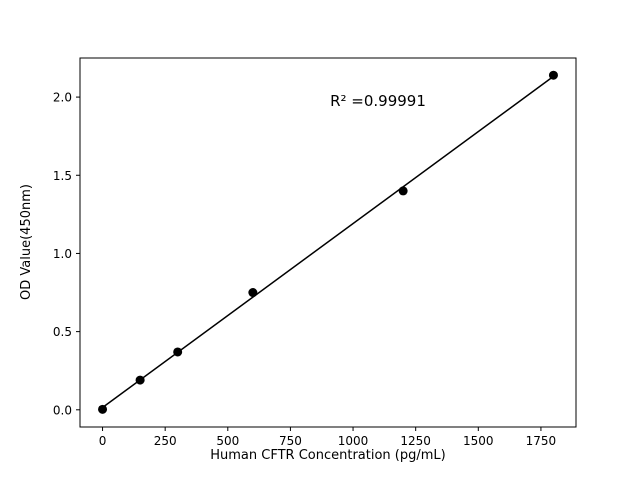  I want to click on y-tick-label: 2.0, so click(62, 98).